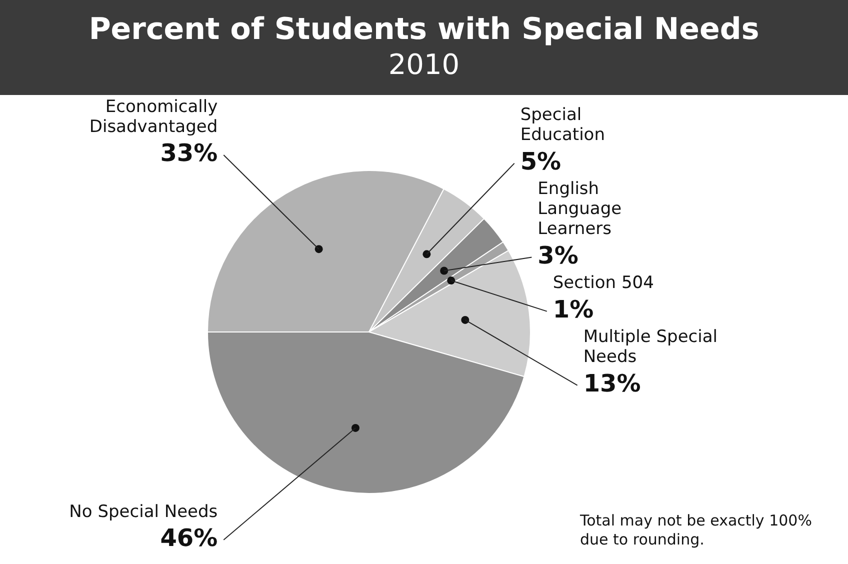 The height and width of the screenshot is (564, 848). What do you see at coordinates (580, 209) in the screenshot?
I see `slice-label: English Language Learners` at bounding box center [580, 209].